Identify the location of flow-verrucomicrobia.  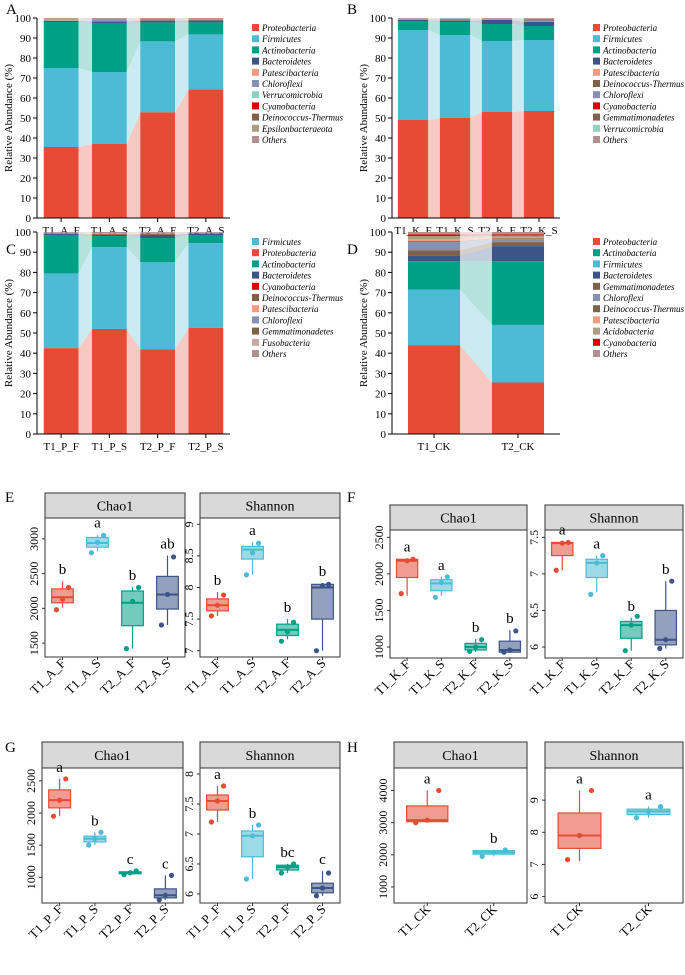
(518, 19).